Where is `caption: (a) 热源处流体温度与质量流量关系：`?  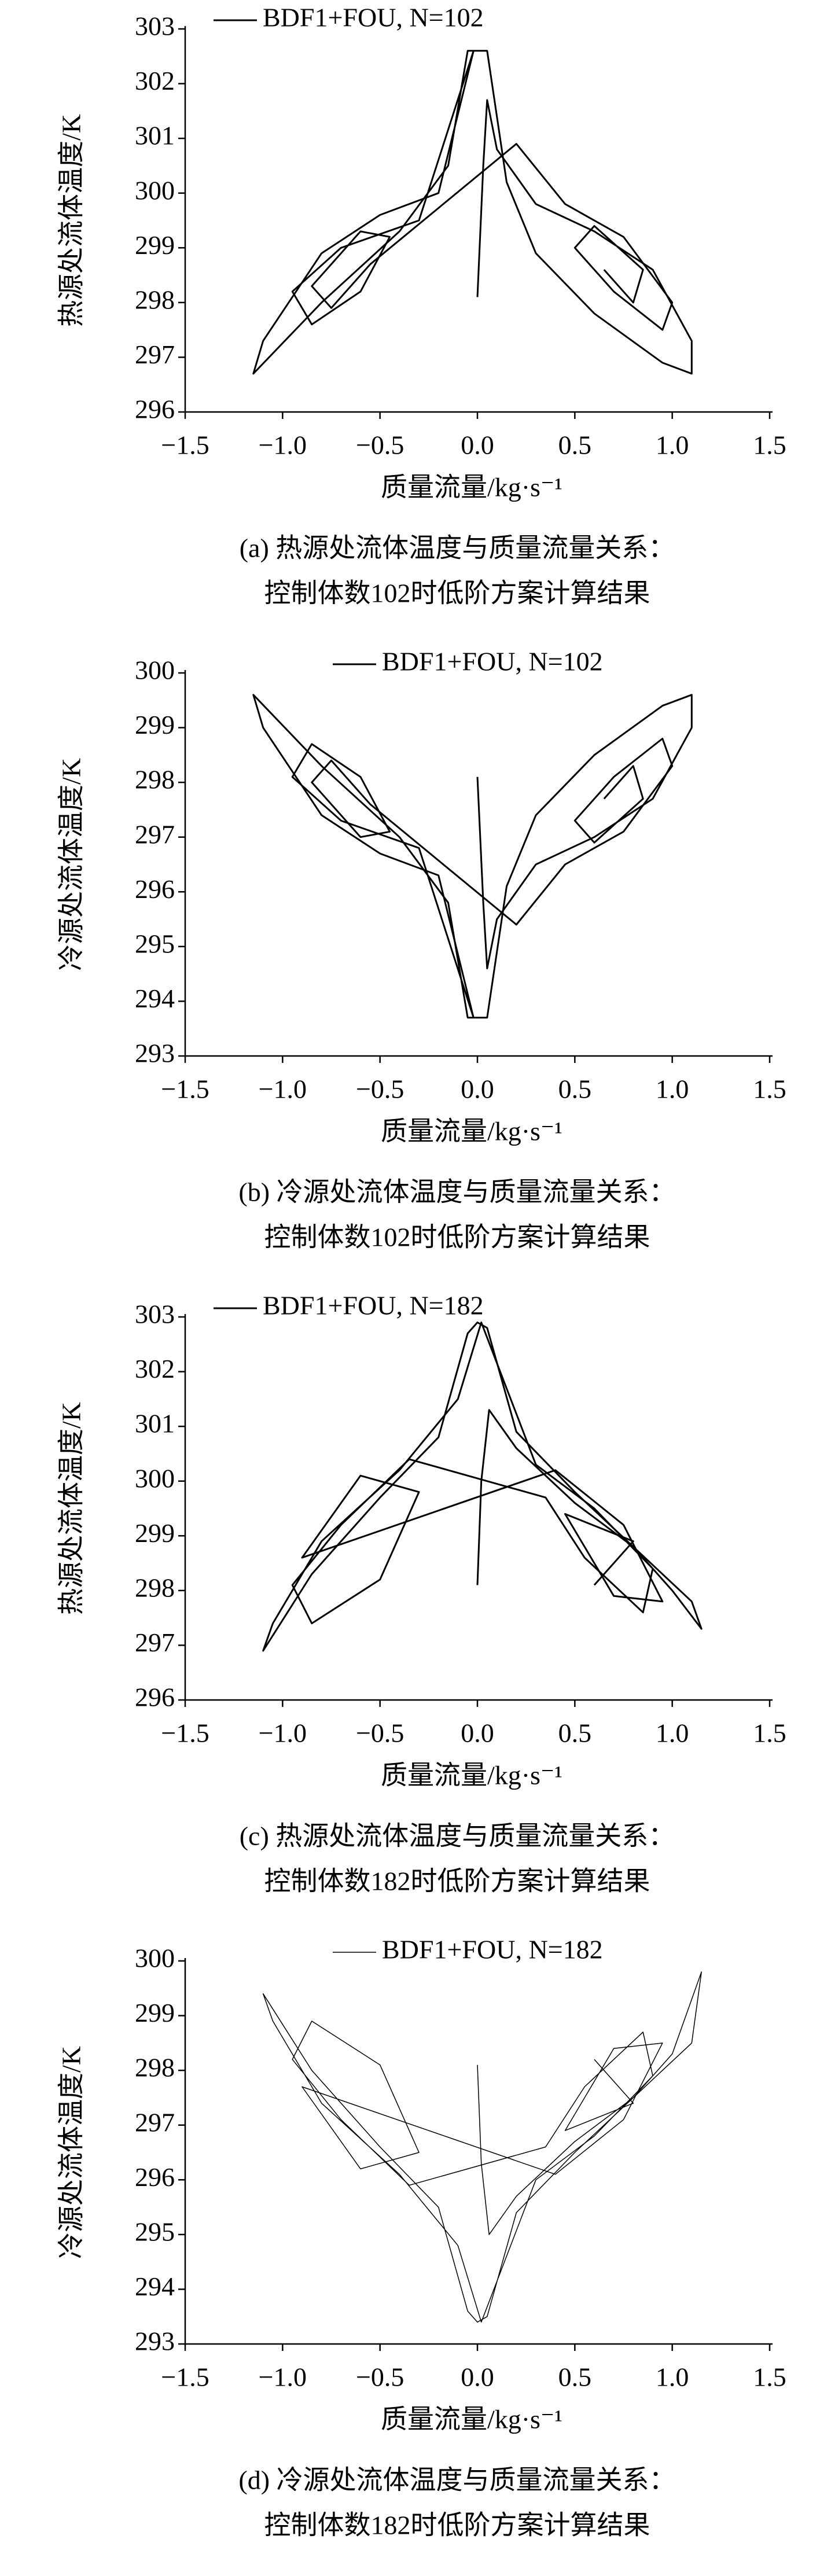 caption: (a) 热源处流体温度与质量流量关系： is located at coordinates (458, 548).